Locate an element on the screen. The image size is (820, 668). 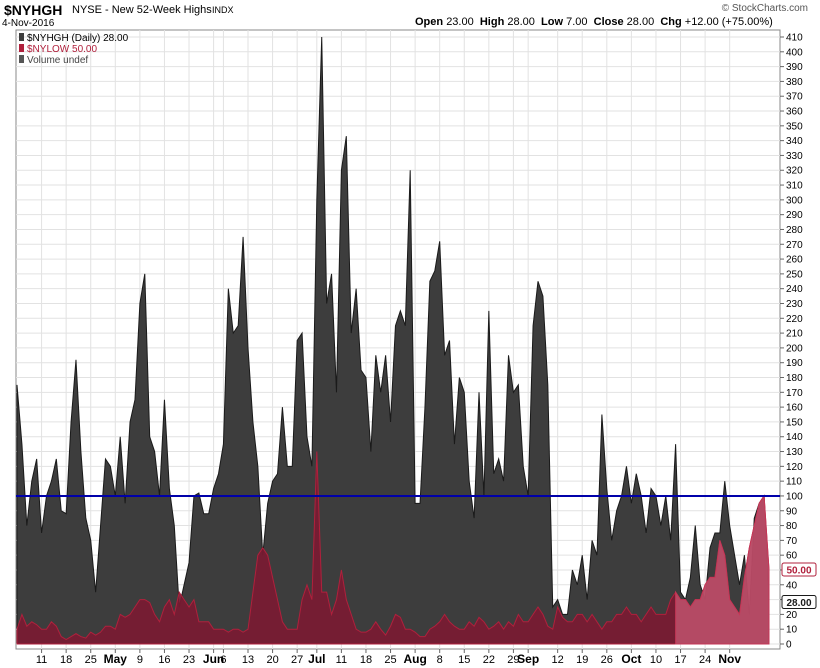
high-value: 28.00 is located at coordinates (521, 22).